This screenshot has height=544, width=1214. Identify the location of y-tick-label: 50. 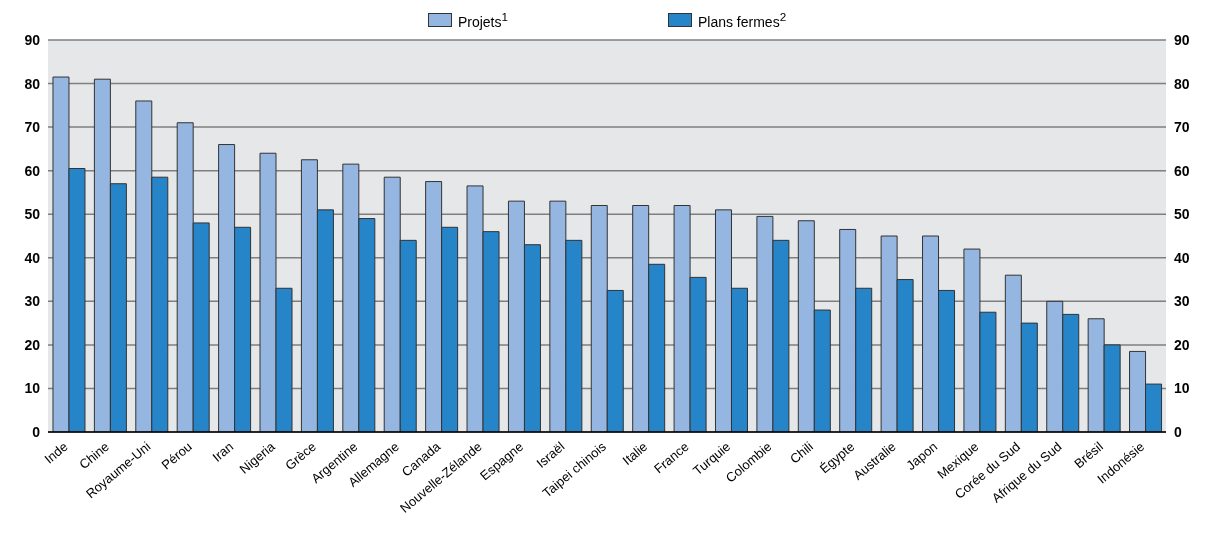
(32, 214).